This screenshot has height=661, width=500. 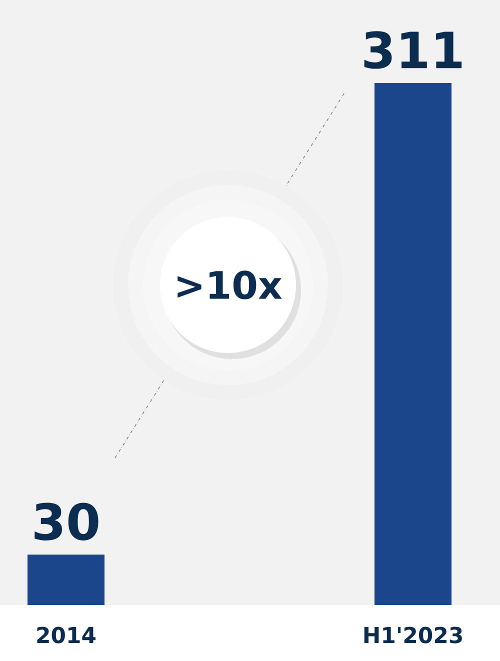 I want to click on x-tick-label: H1'2023, so click(x=413, y=635).